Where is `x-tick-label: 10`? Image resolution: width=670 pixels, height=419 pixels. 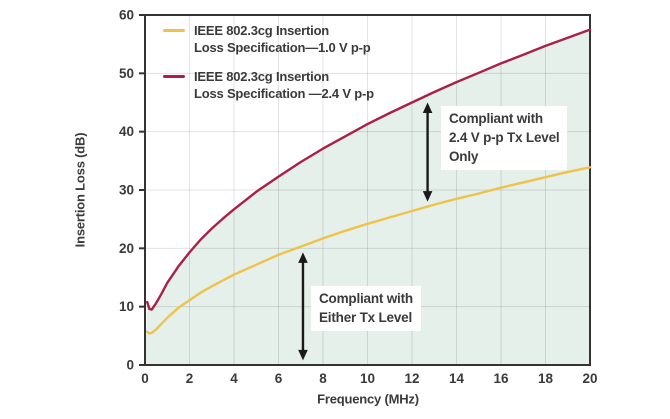
x-tick-label: 10 is located at coordinates (367, 378).